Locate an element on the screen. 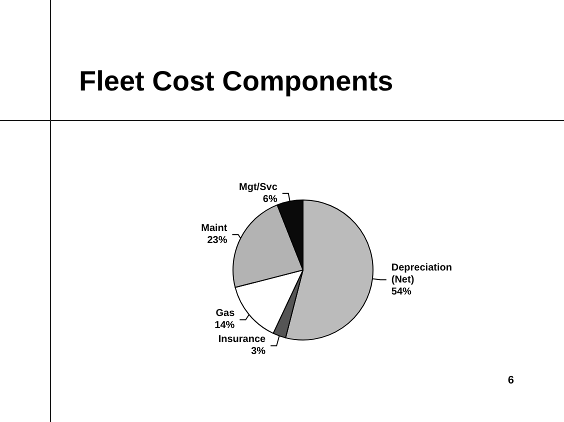  data-label: 23% is located at coordinates (217, 240).